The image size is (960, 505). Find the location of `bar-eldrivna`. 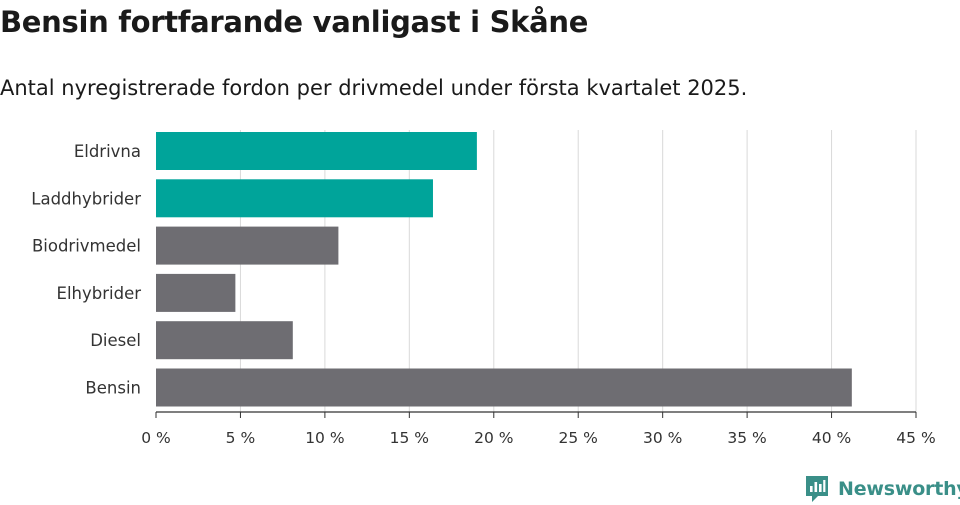

bar-eldrivna is located at coordinates (316, 151).